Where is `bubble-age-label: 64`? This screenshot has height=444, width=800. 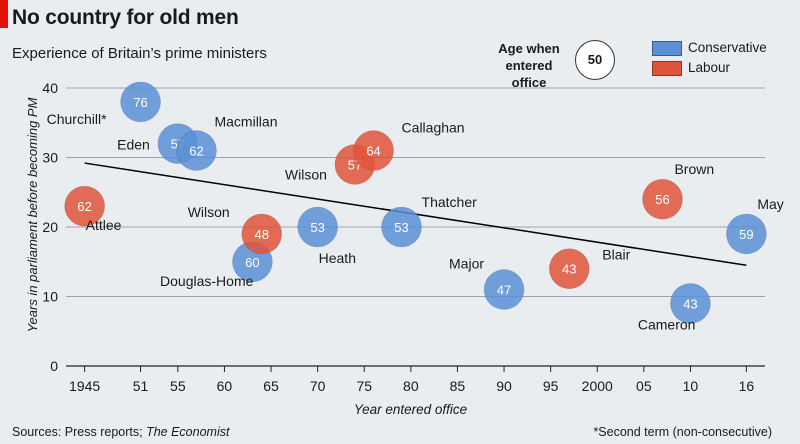
bubble-age-label: 64 is located at coordinates (373, 151).